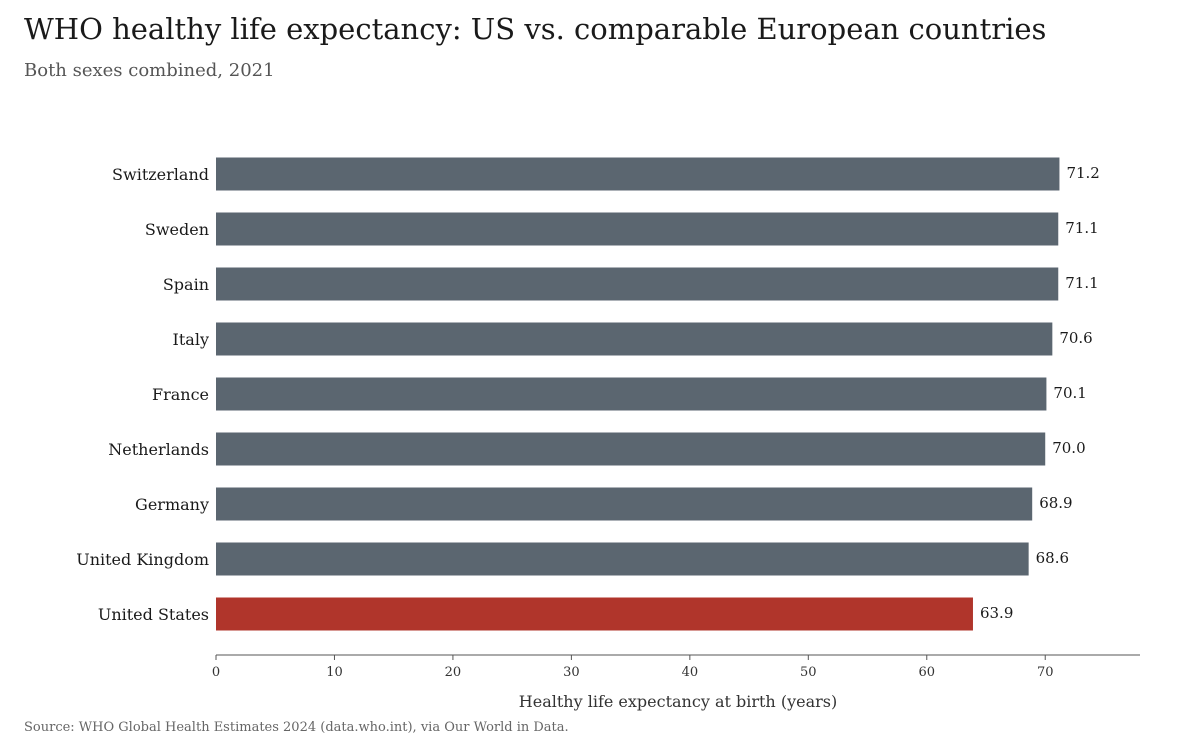 This screenshot has height=744, width=1200. Describe the element at coordinates (926, 672) in the screenshot. I see `x-tick-label: 60` at that location.